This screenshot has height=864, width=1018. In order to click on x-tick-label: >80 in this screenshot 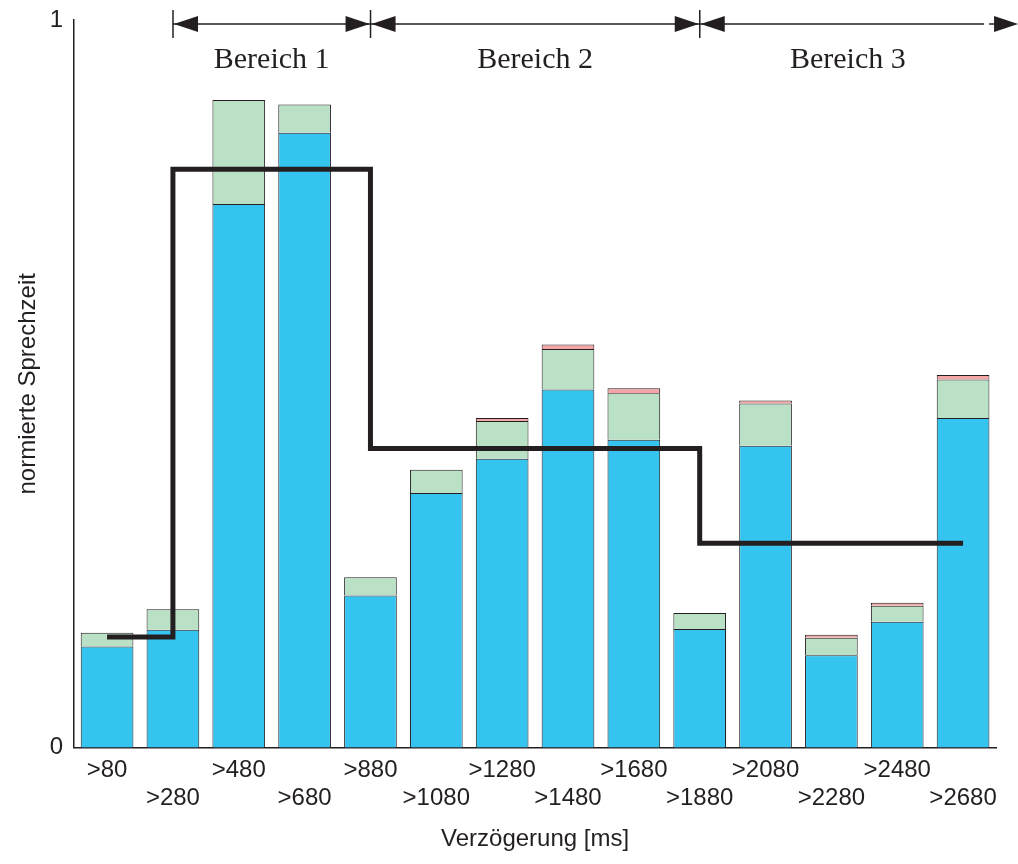, I will do `click(107, 768)`.